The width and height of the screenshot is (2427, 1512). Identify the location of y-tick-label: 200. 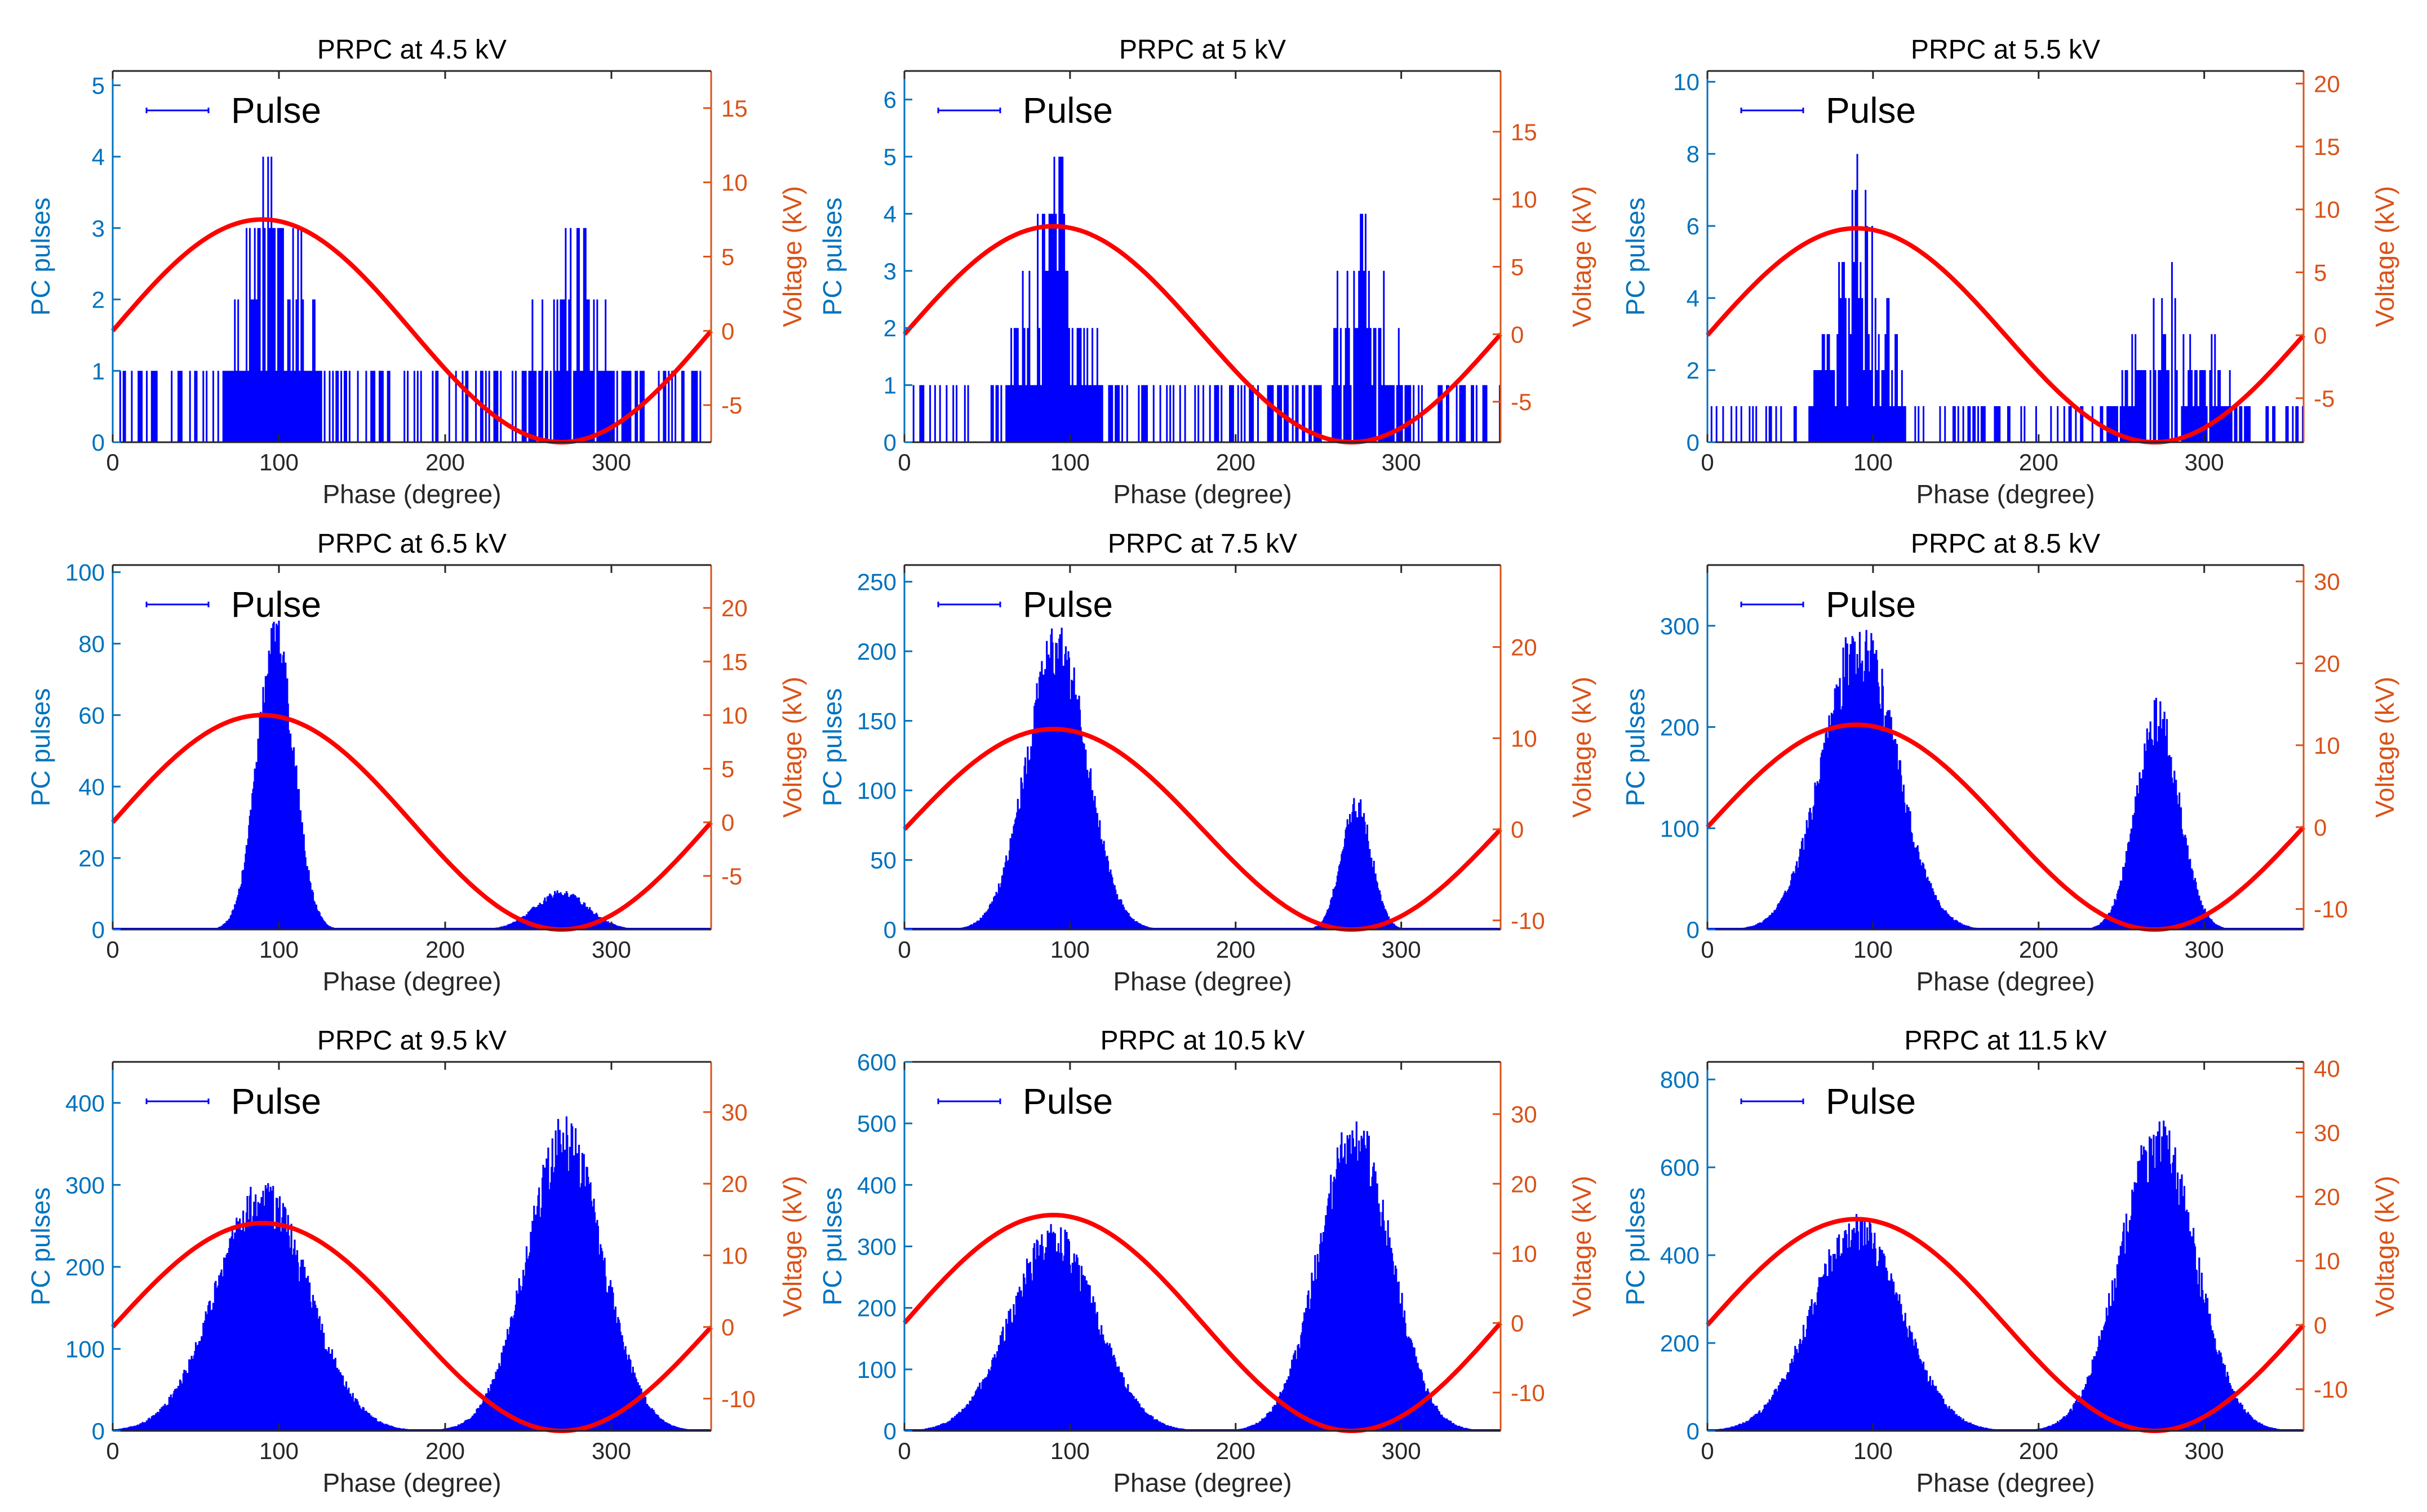
(85, 1267).